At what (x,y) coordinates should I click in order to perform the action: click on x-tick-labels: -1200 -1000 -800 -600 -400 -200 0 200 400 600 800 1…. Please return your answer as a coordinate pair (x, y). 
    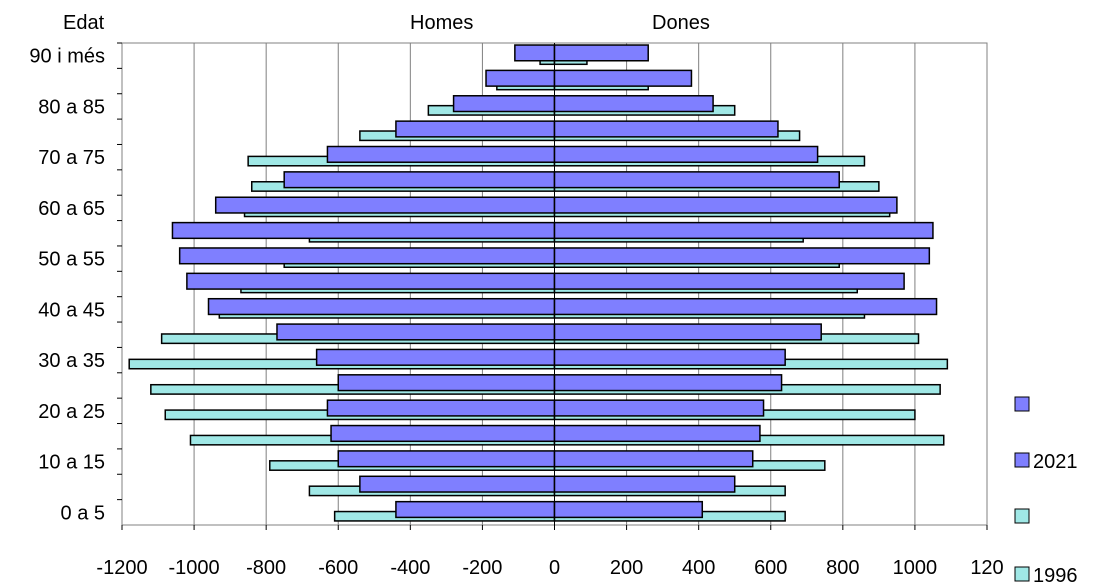
    Looking at the image, I should click on (550, 552).